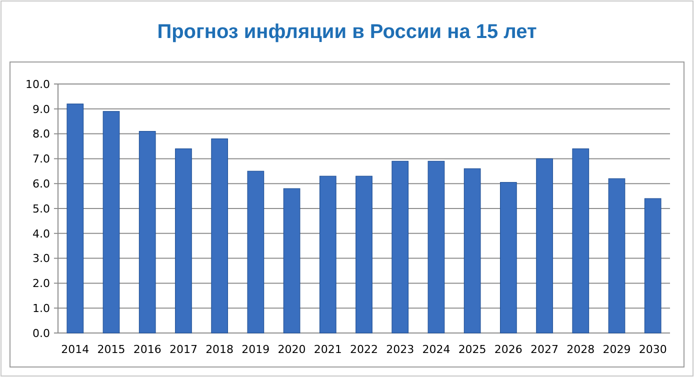 This screenshot has width=694, height=377. Describe the element at coordinates (400, 349) in the screenshot. I see `x-tick-label: 2023` at that location.